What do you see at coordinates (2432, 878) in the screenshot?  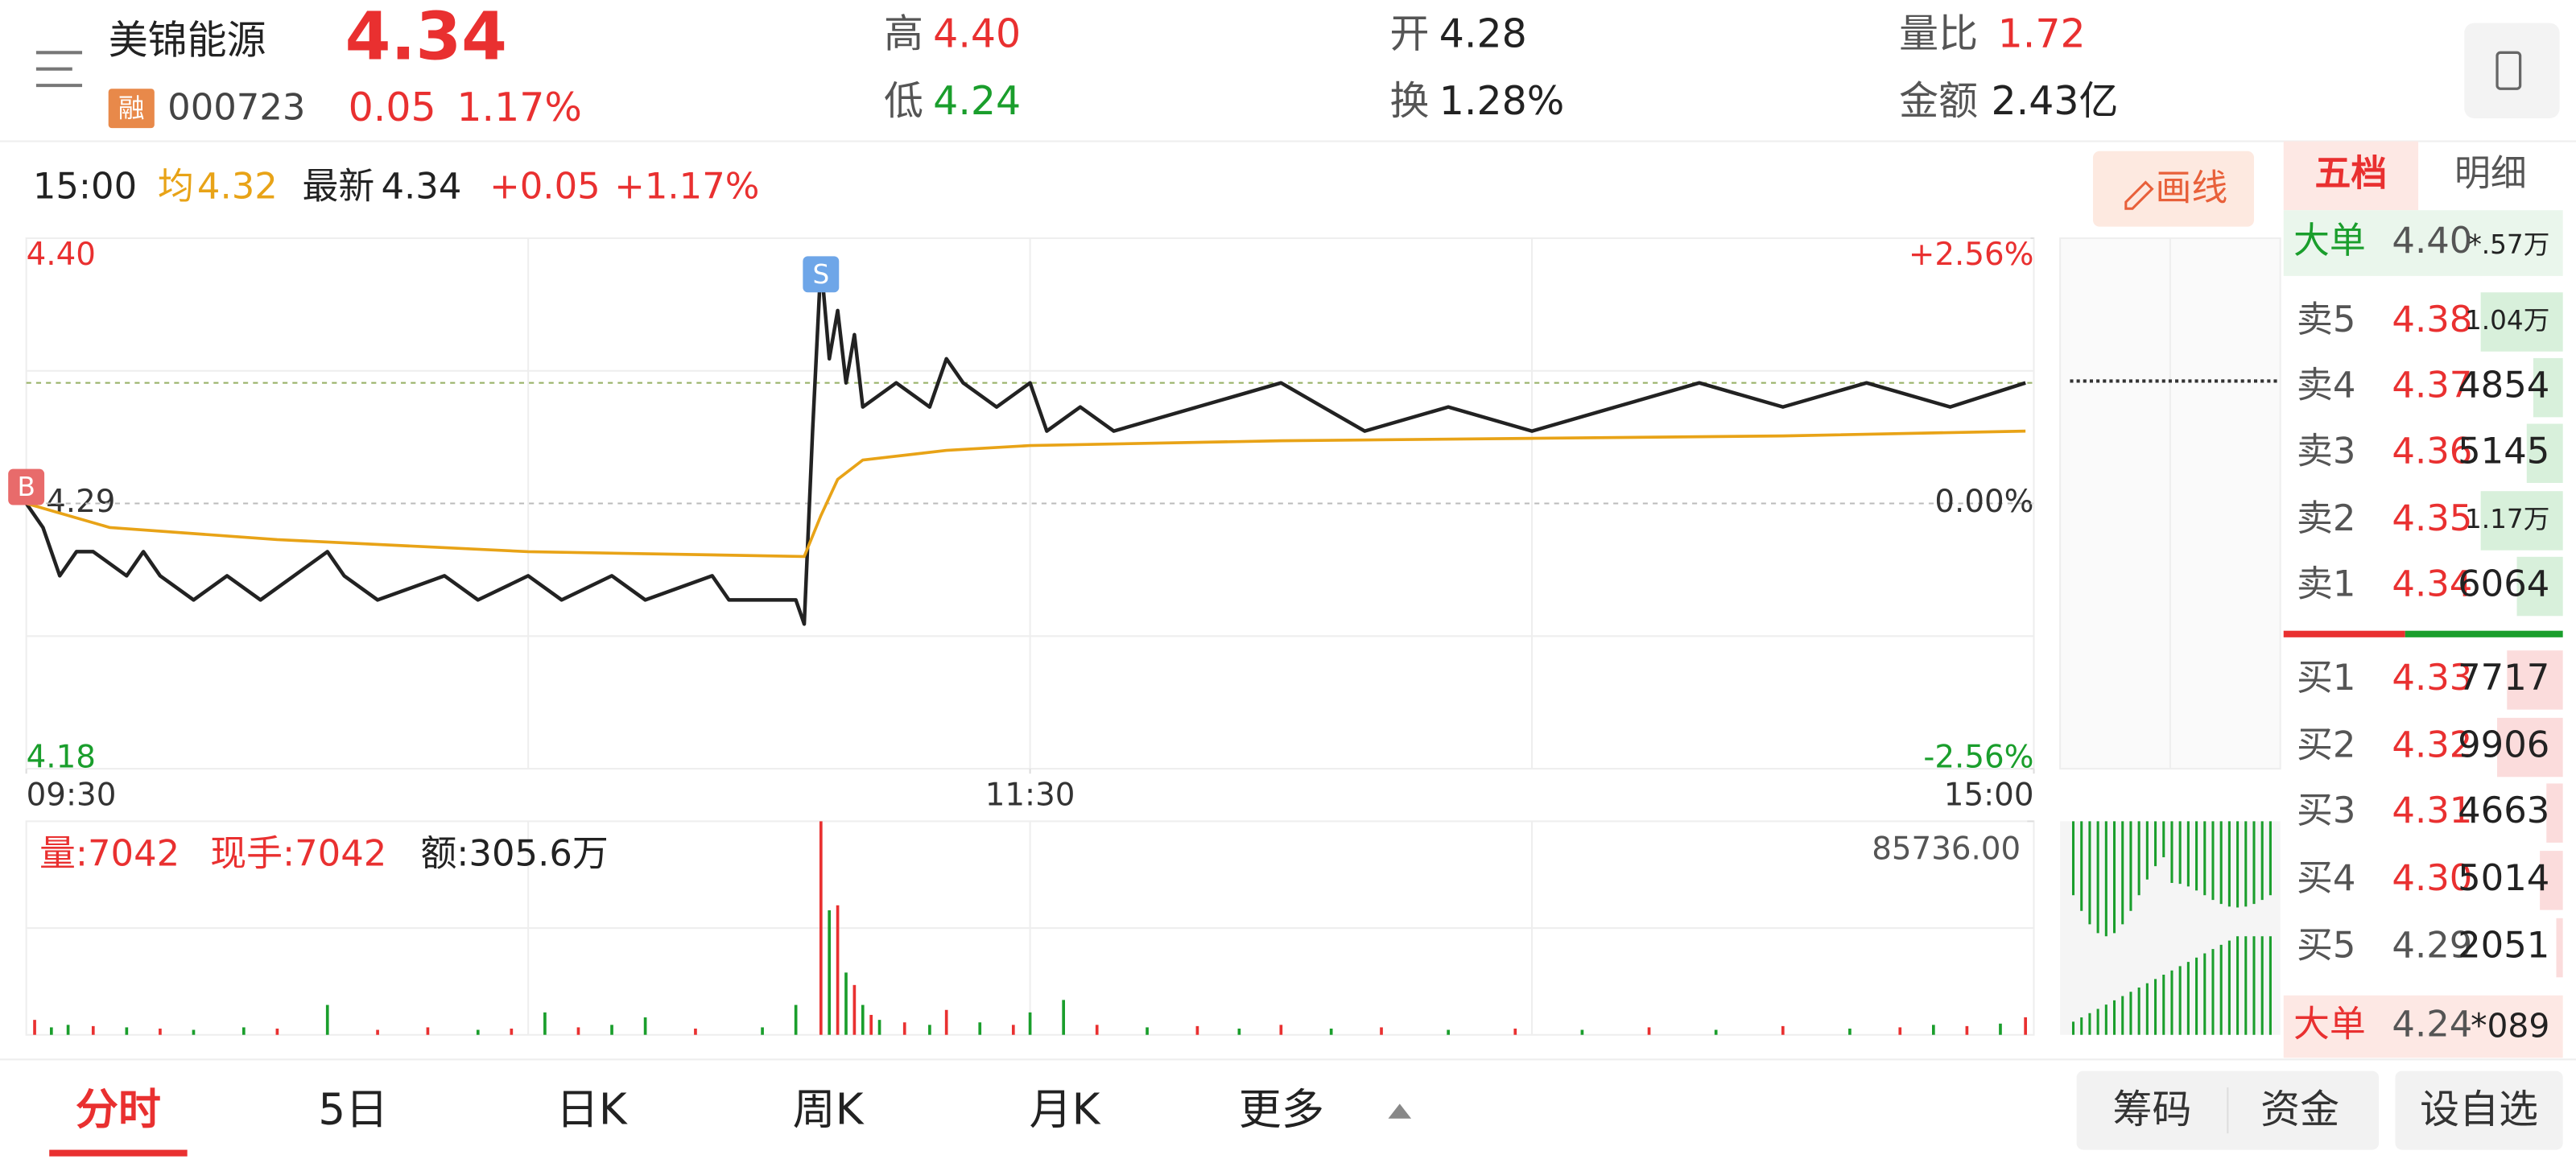 I see `book-price: 4.30` at bounding box center [2432, 878].